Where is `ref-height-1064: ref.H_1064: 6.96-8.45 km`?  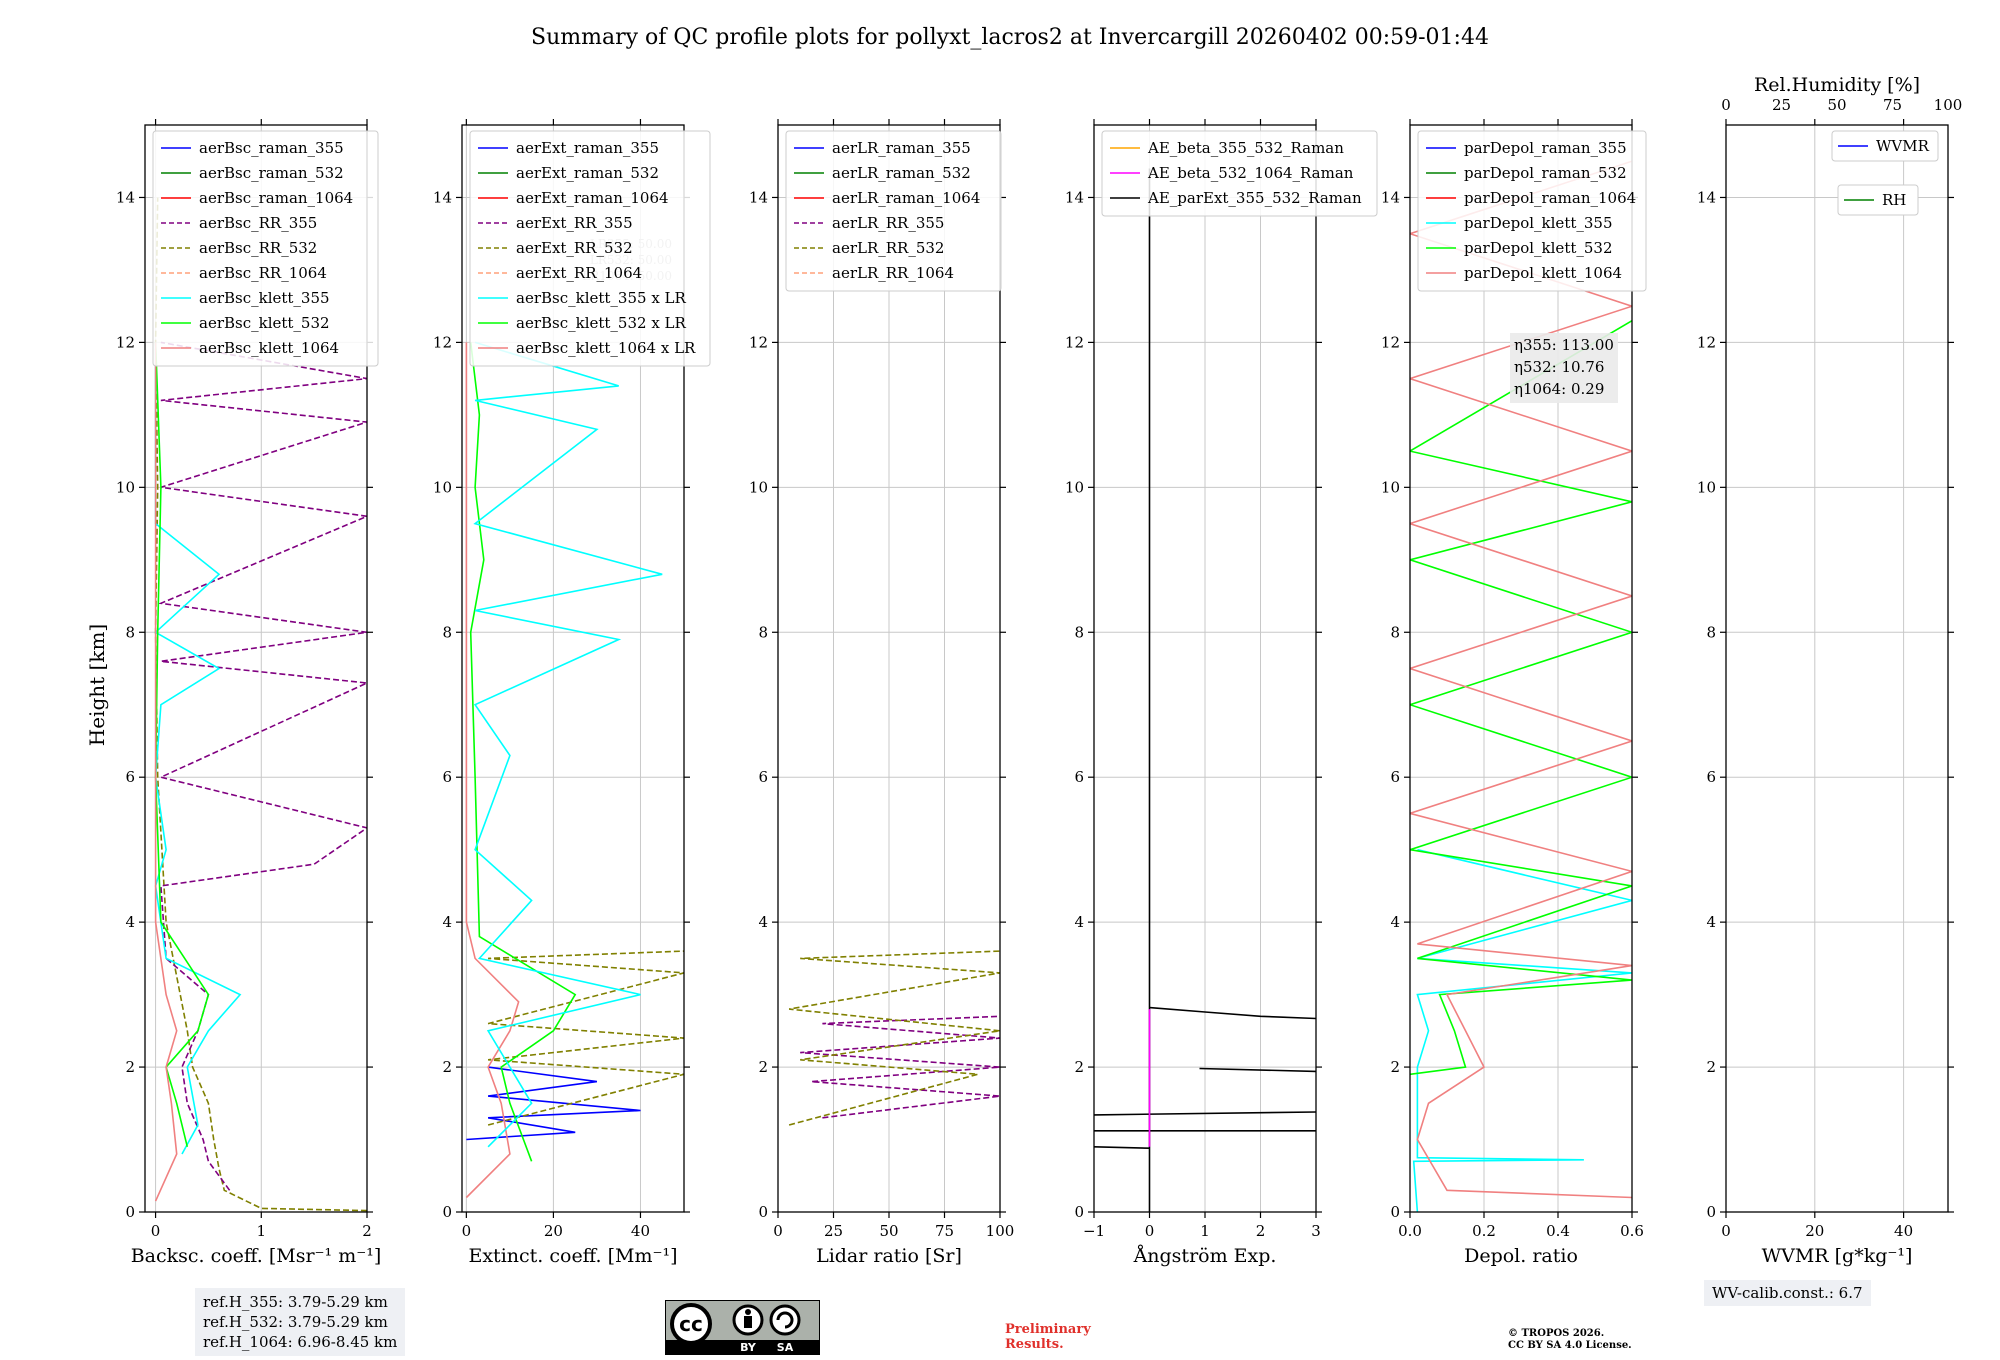
ref-height-1064: ref.H_1064: 6.96-8.45 km is located at coordinates (300, 1342).